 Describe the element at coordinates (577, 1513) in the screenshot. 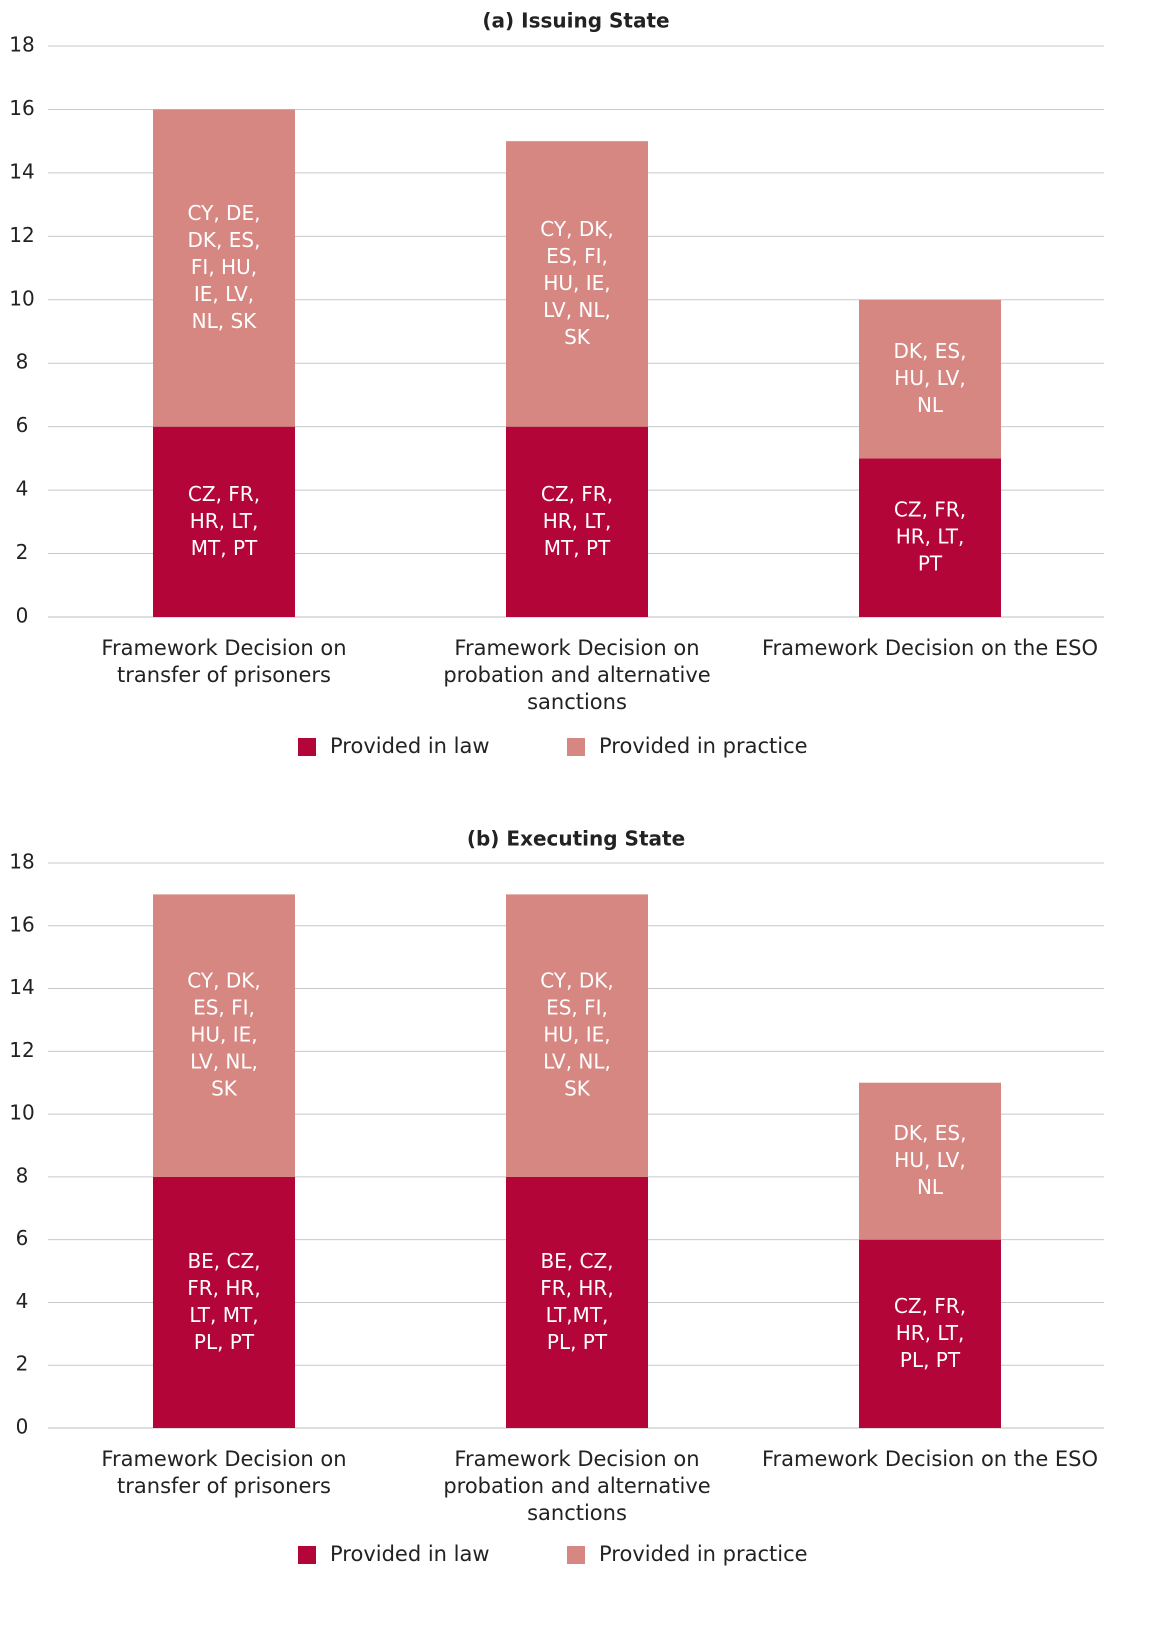

I see `x-tick-label-line: sanctions` at that location.